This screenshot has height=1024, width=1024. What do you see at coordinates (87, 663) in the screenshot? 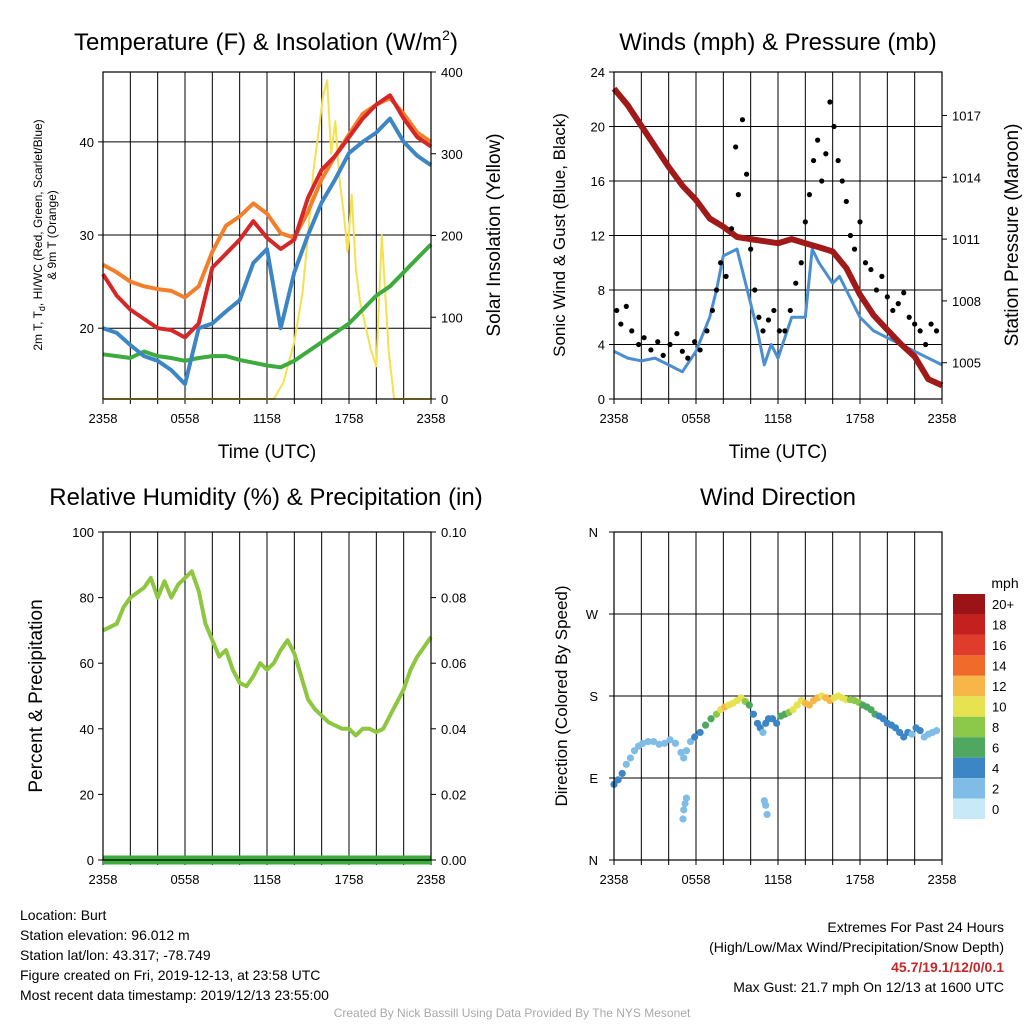
I see `y-tick-label: 60` at bounding box center [87, 663].